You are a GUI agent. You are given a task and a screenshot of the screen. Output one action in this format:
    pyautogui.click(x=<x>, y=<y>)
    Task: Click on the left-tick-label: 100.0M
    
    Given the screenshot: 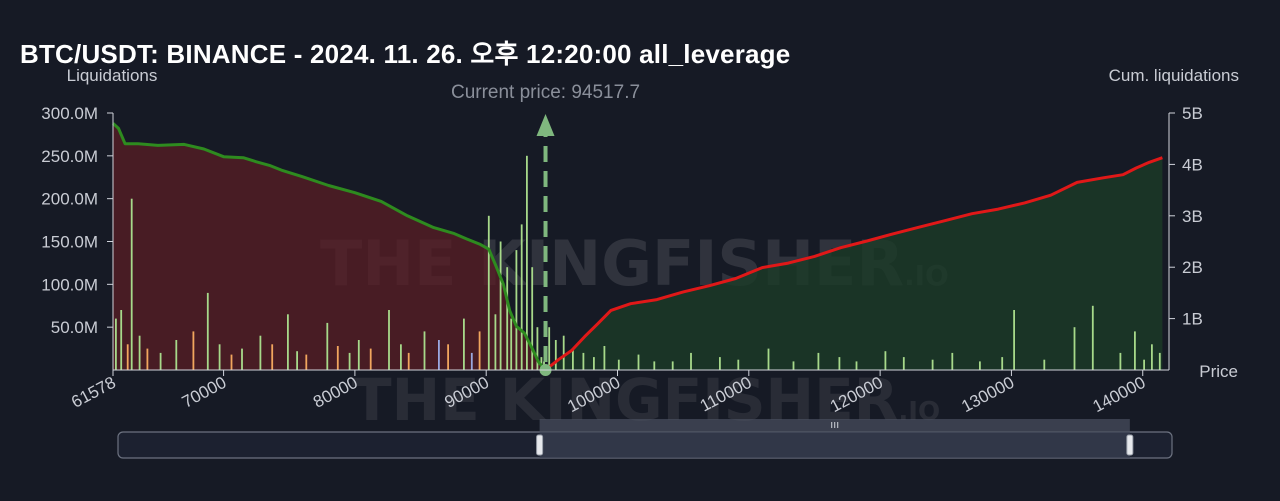 What is the action you would take?
    pyautogui.click(x=69, y=284)
    